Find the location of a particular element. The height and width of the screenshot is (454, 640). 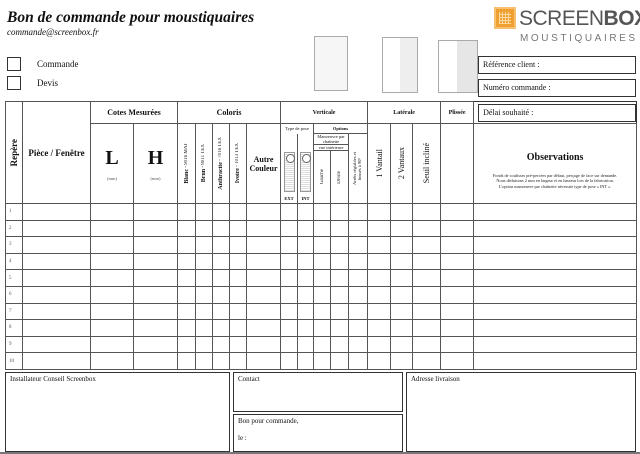

installer-box: Installateur Conseil Screenbox is located at coordinates (117, 412).